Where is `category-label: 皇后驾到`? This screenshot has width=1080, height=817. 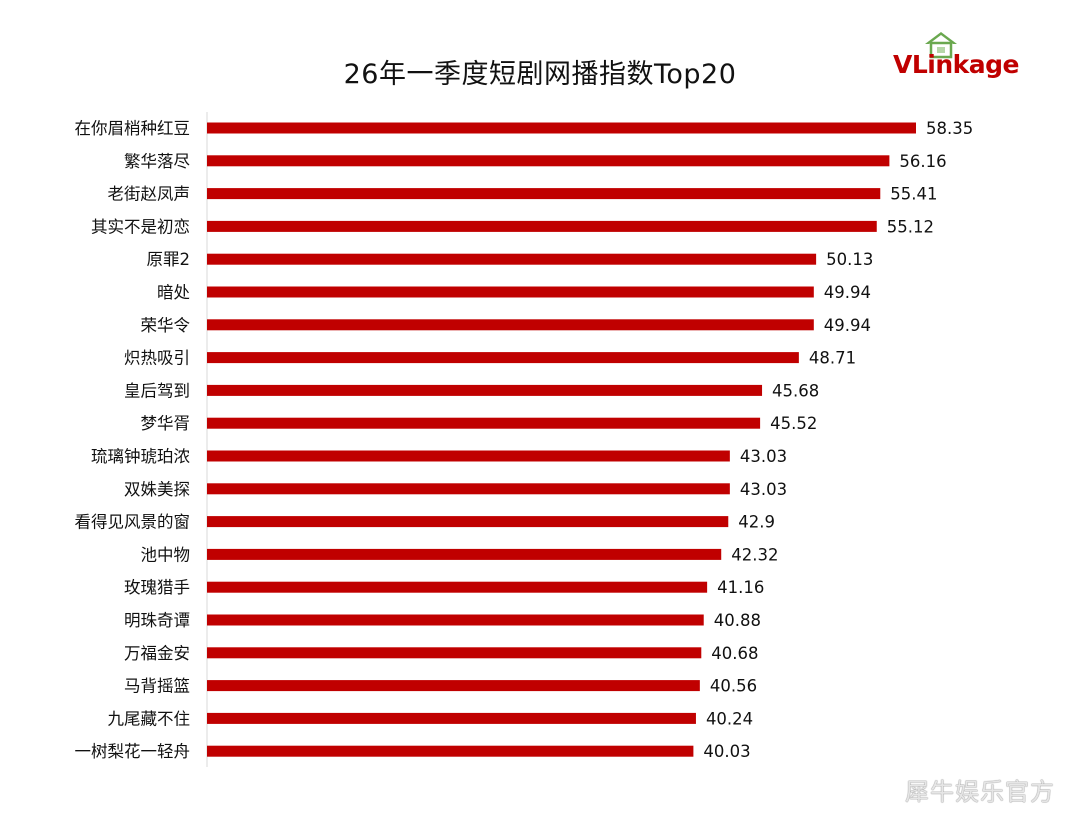 category-label: 皇后驾到 is located at coordinates (157, 390).